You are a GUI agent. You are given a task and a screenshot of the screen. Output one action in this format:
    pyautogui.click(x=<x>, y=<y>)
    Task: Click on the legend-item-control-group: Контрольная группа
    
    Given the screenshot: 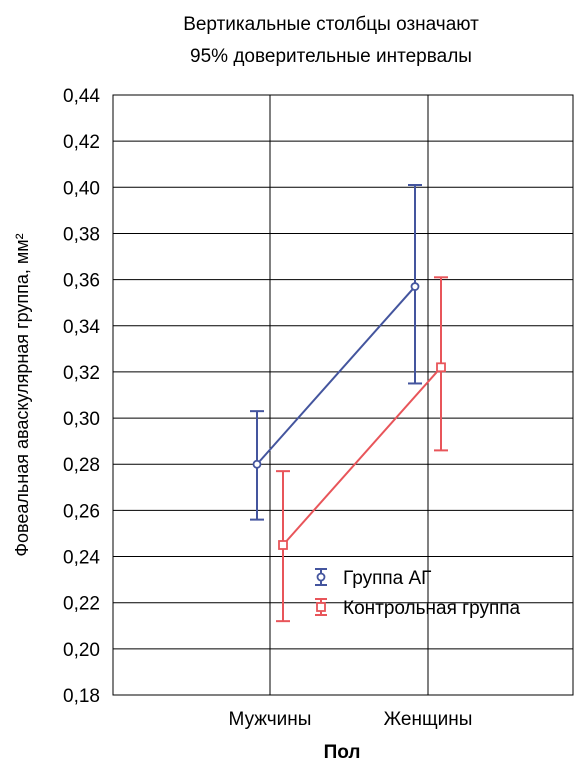 What is the action you would take?
    pyautogui.click(x=418, y=608)
    